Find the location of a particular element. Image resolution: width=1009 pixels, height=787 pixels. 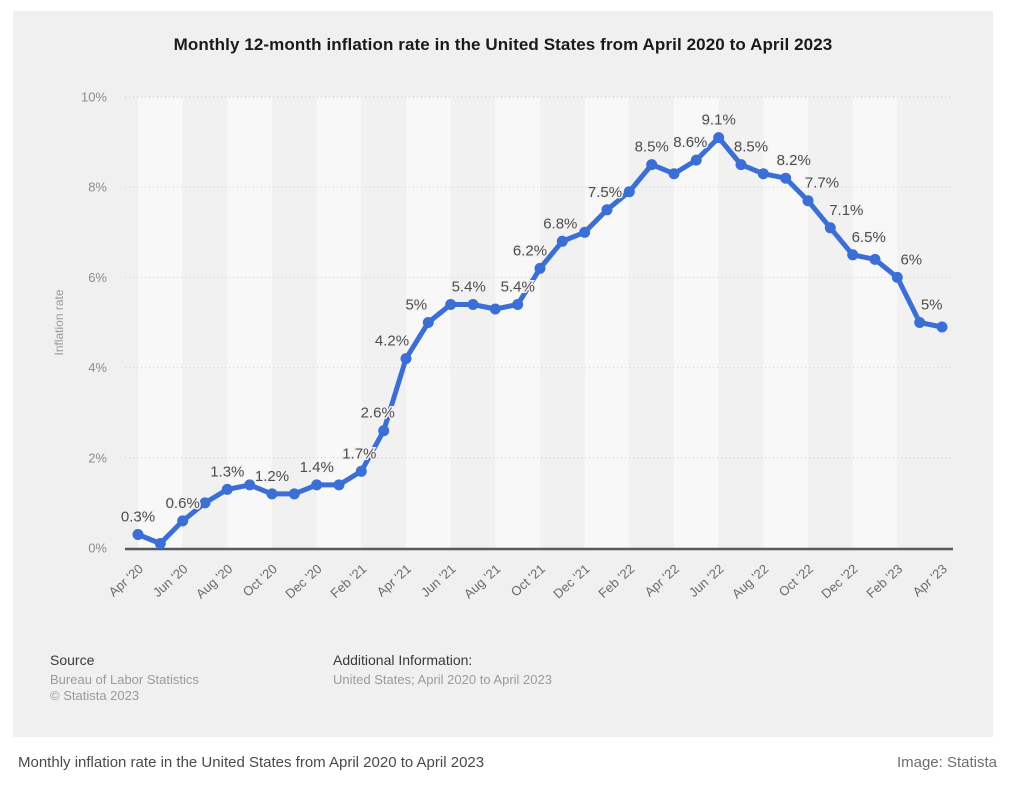

data-point-label: 8.2% is located at coordinates (794, 160).